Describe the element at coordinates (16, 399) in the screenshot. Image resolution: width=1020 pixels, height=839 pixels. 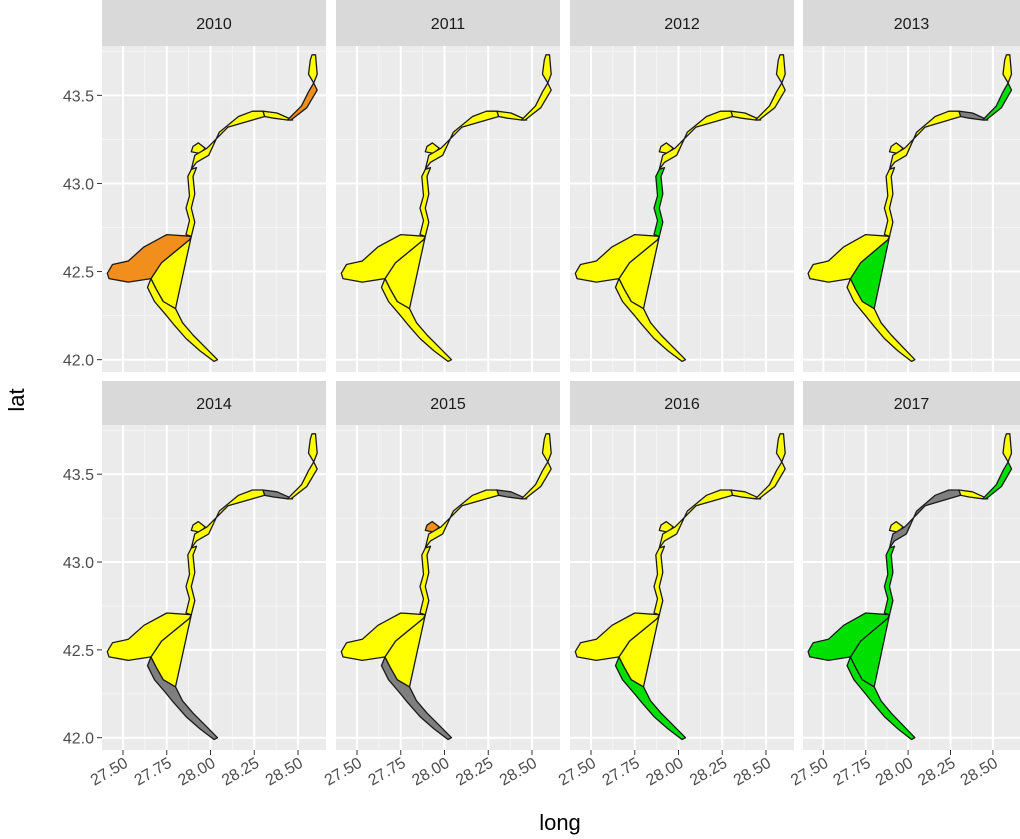
I see `y-axis-title: lat` at that location.